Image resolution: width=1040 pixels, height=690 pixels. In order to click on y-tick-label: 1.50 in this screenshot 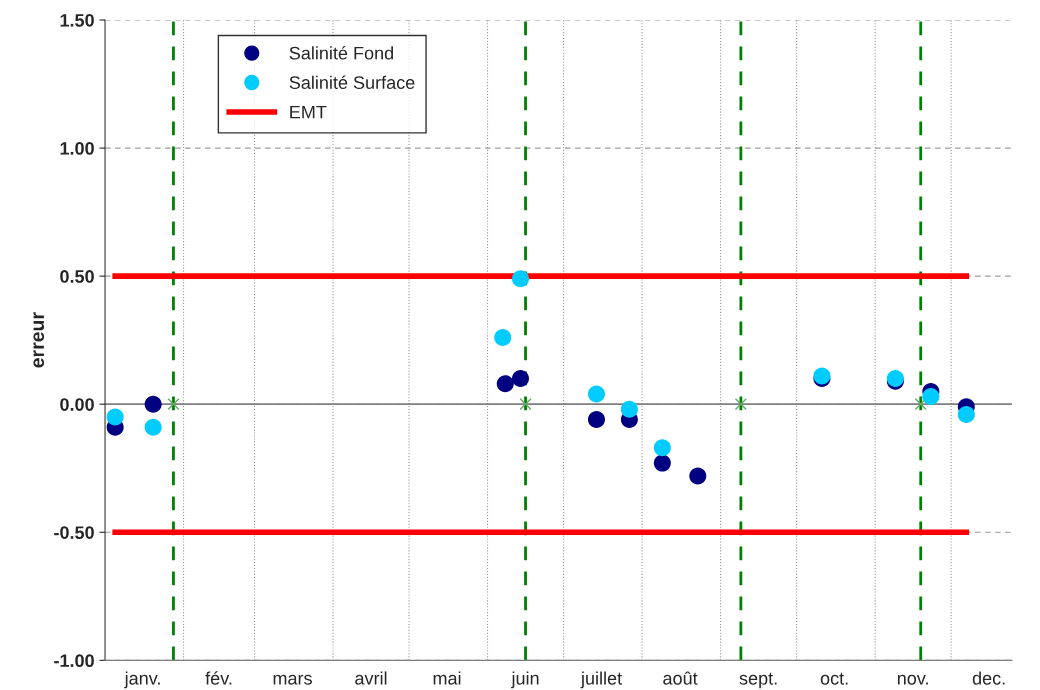, I will do `click(77, 20)`.